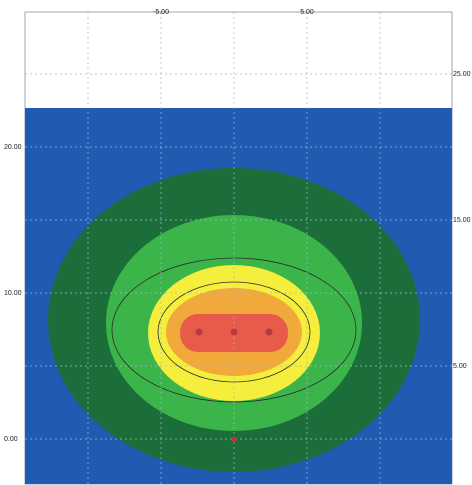 The height and width of the screenshot is (485, 472). What do you see at coordinates (161, 12) in the screenshot?
I see `x-tick-top-1: -5.00` at bounding box center [161, 12].